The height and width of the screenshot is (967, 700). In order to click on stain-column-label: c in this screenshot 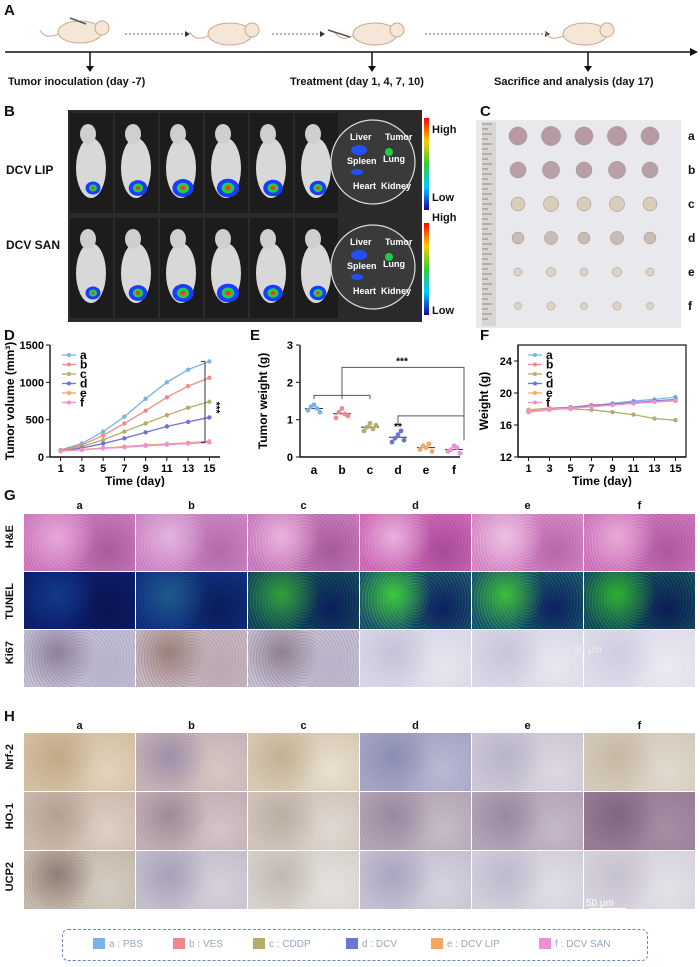, I will do `click(303, 506)`.